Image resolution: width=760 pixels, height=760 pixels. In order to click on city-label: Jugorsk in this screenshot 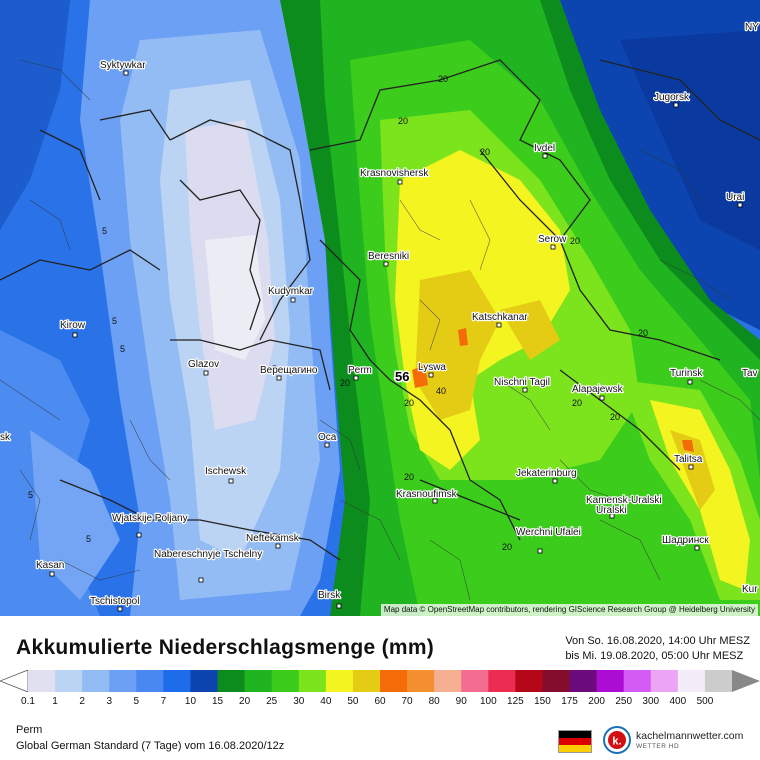, I will do `click(672, 97)`.